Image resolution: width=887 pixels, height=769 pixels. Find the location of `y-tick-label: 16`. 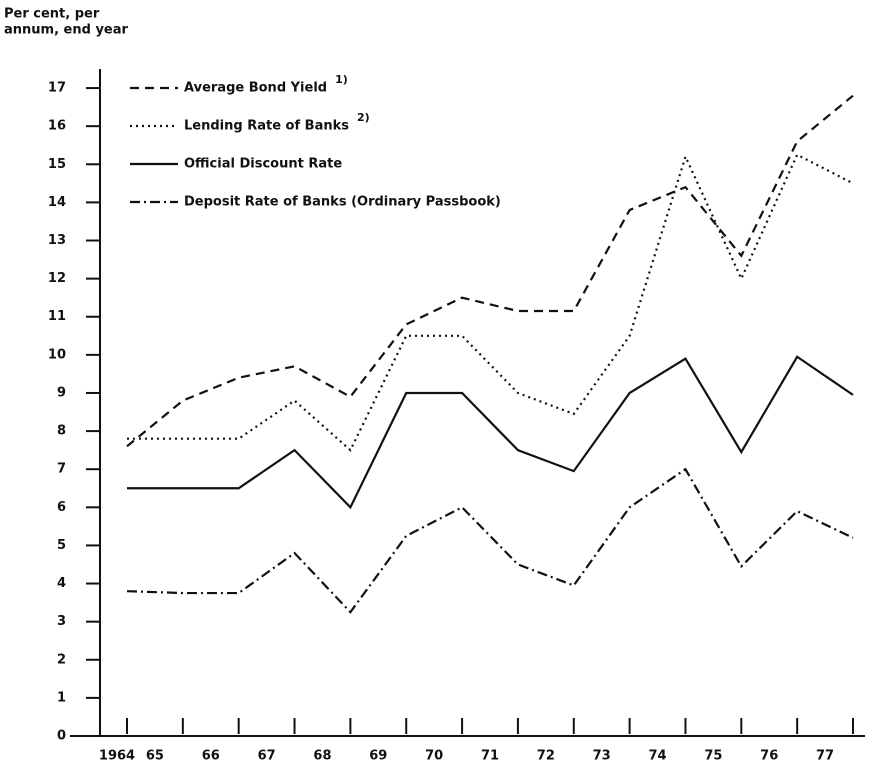

y-tick-label: 16 is located at coordinates (57, 126).